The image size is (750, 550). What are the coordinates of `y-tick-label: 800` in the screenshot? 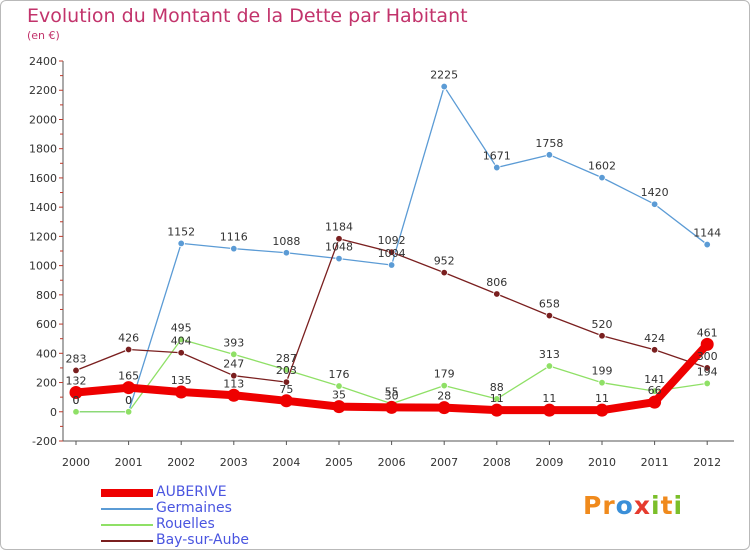 It's located at (46, 295).